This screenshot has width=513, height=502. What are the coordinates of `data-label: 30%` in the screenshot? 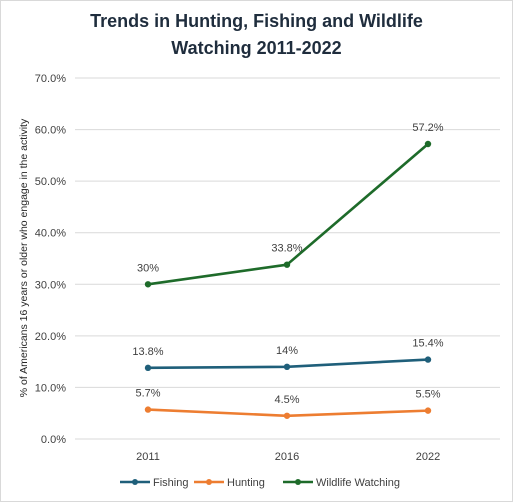 It's located at (148, 268).